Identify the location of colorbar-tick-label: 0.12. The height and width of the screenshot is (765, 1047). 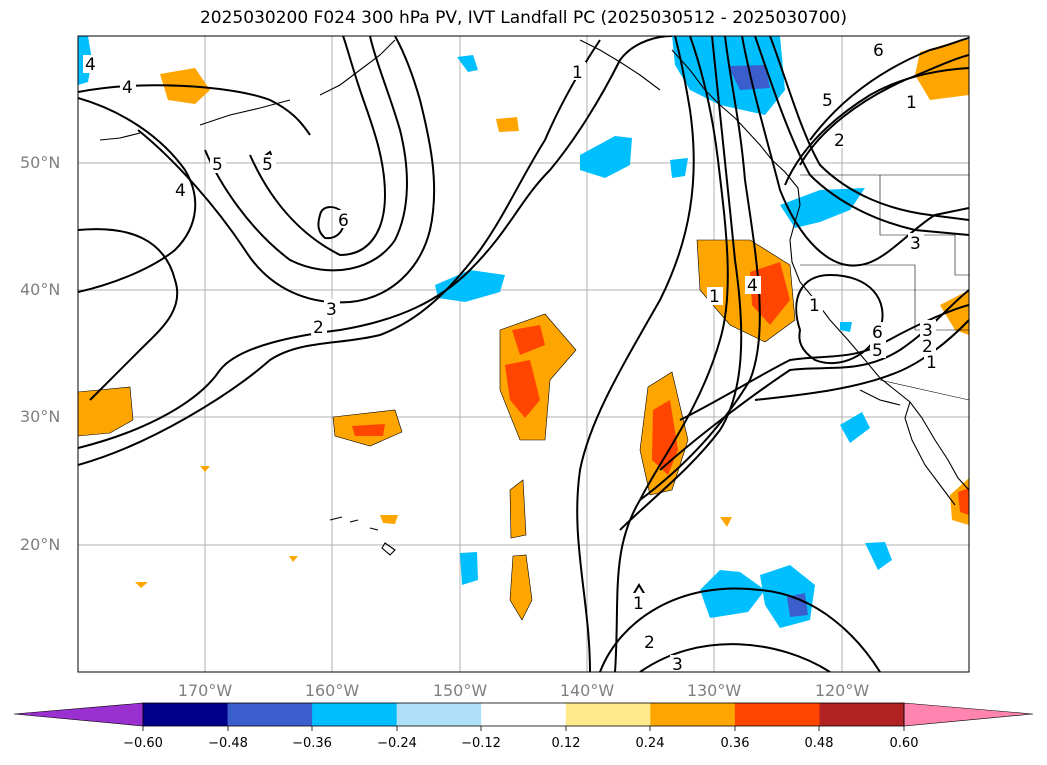
(566, 743).